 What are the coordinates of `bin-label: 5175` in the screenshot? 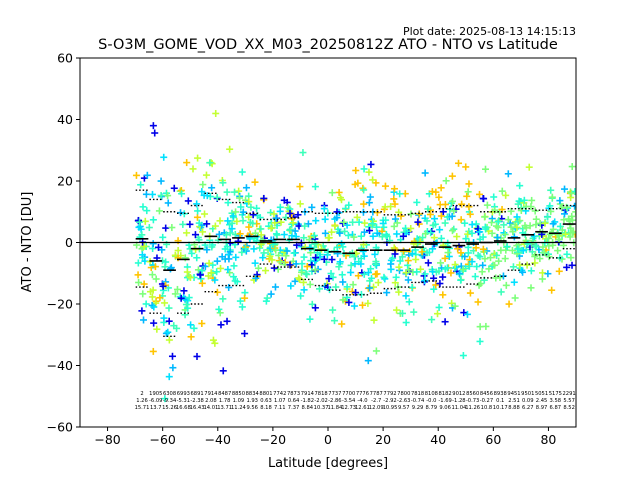 It's located at (555, 394).